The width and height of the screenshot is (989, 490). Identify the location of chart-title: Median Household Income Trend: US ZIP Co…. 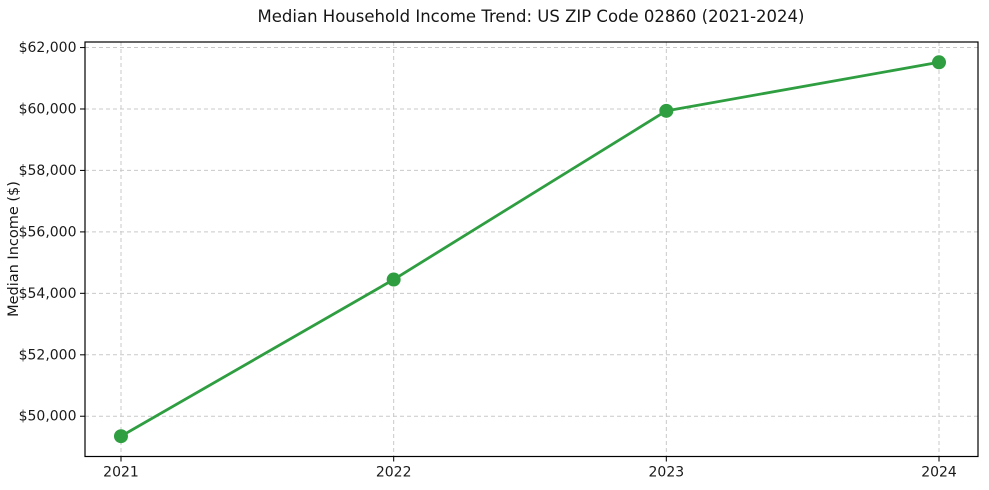
(531, 16).